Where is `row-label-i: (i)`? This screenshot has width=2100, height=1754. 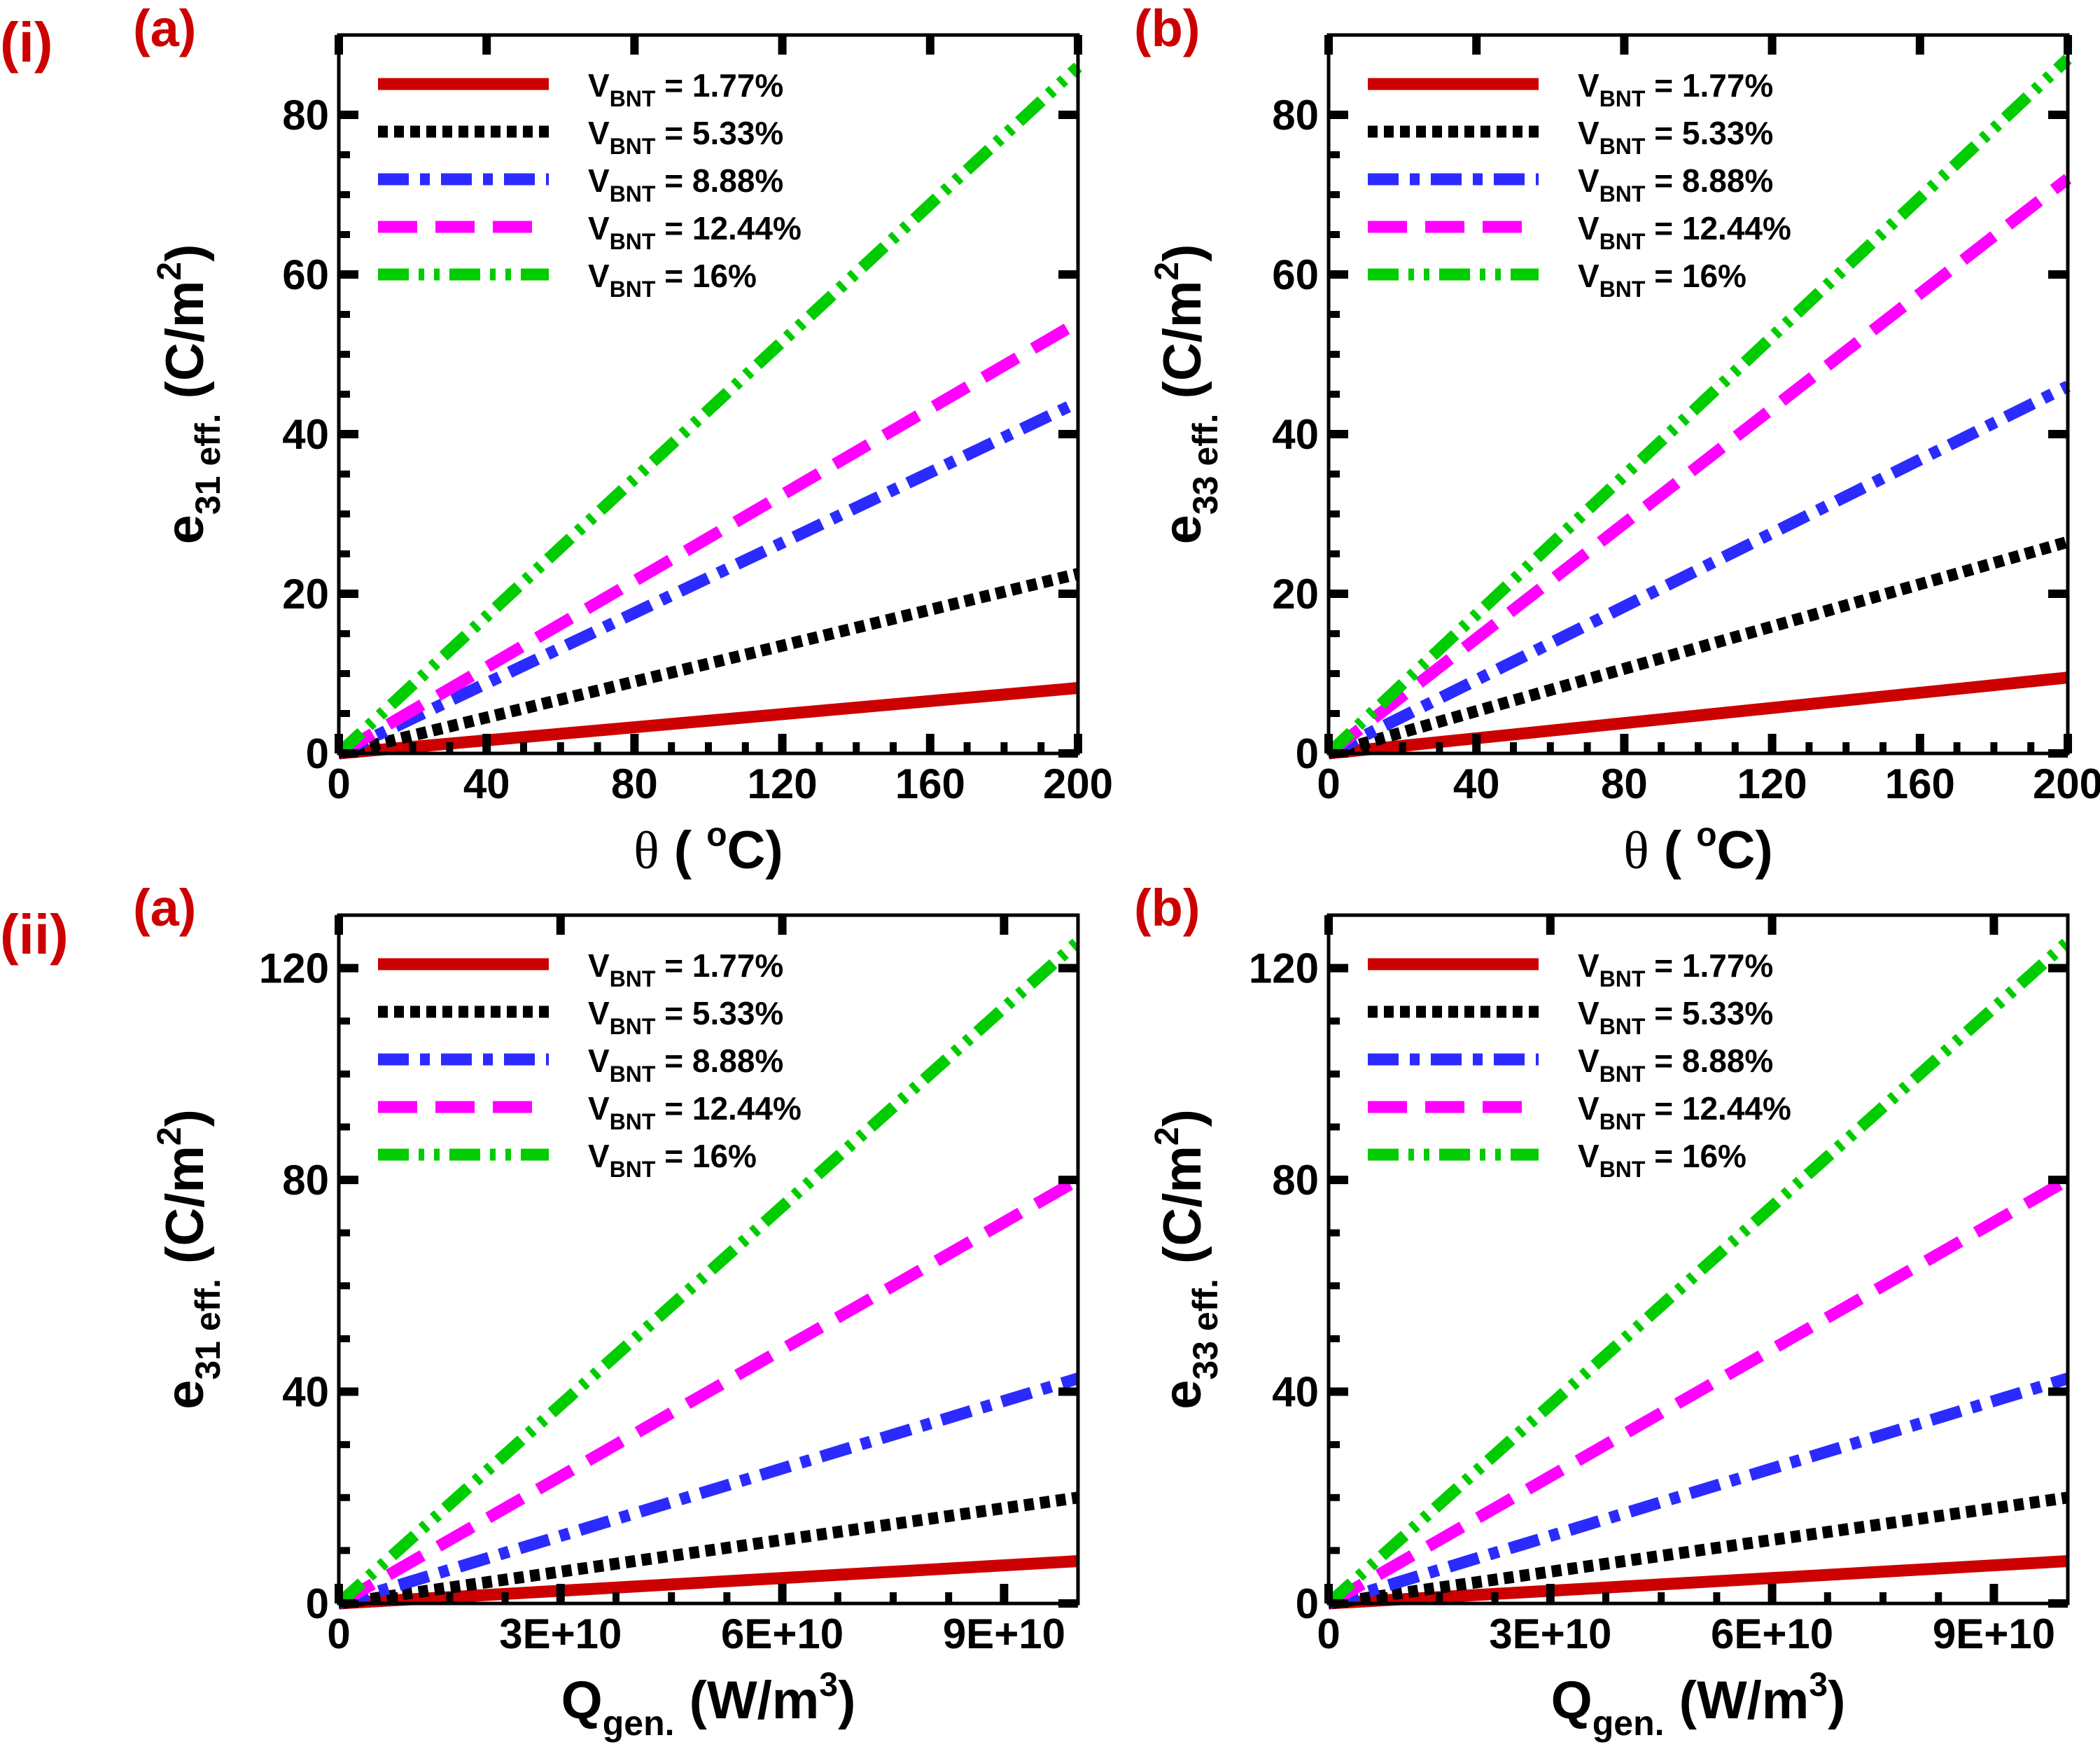 row-label-i: (i) is located at coordinates (26, 42).